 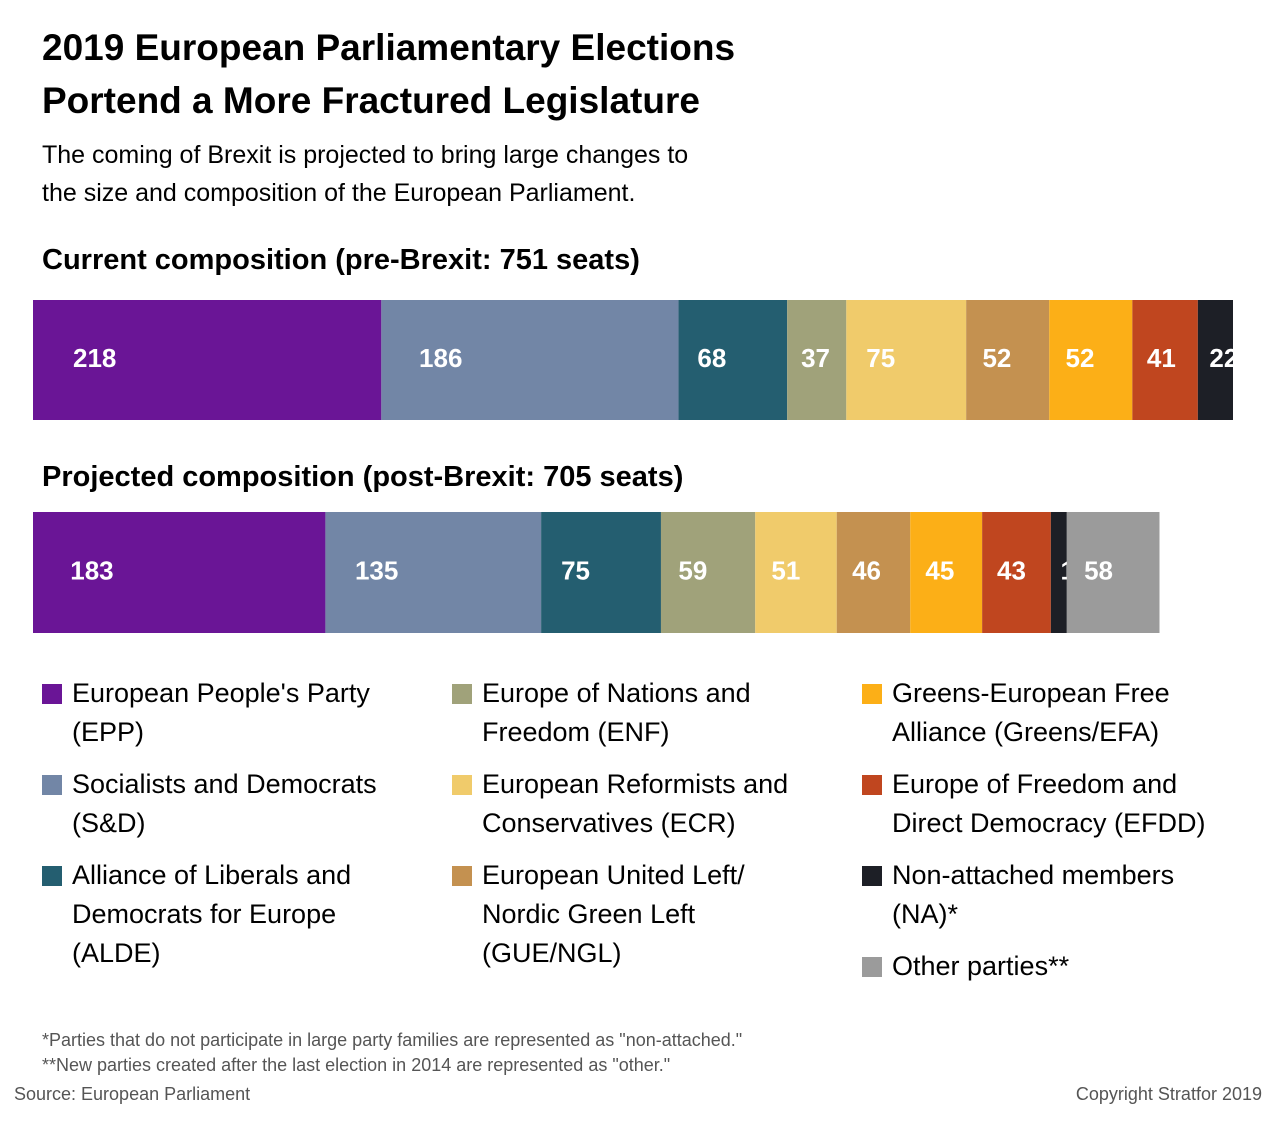 I want to click on value-label: 68, so click(x=711, y=358).